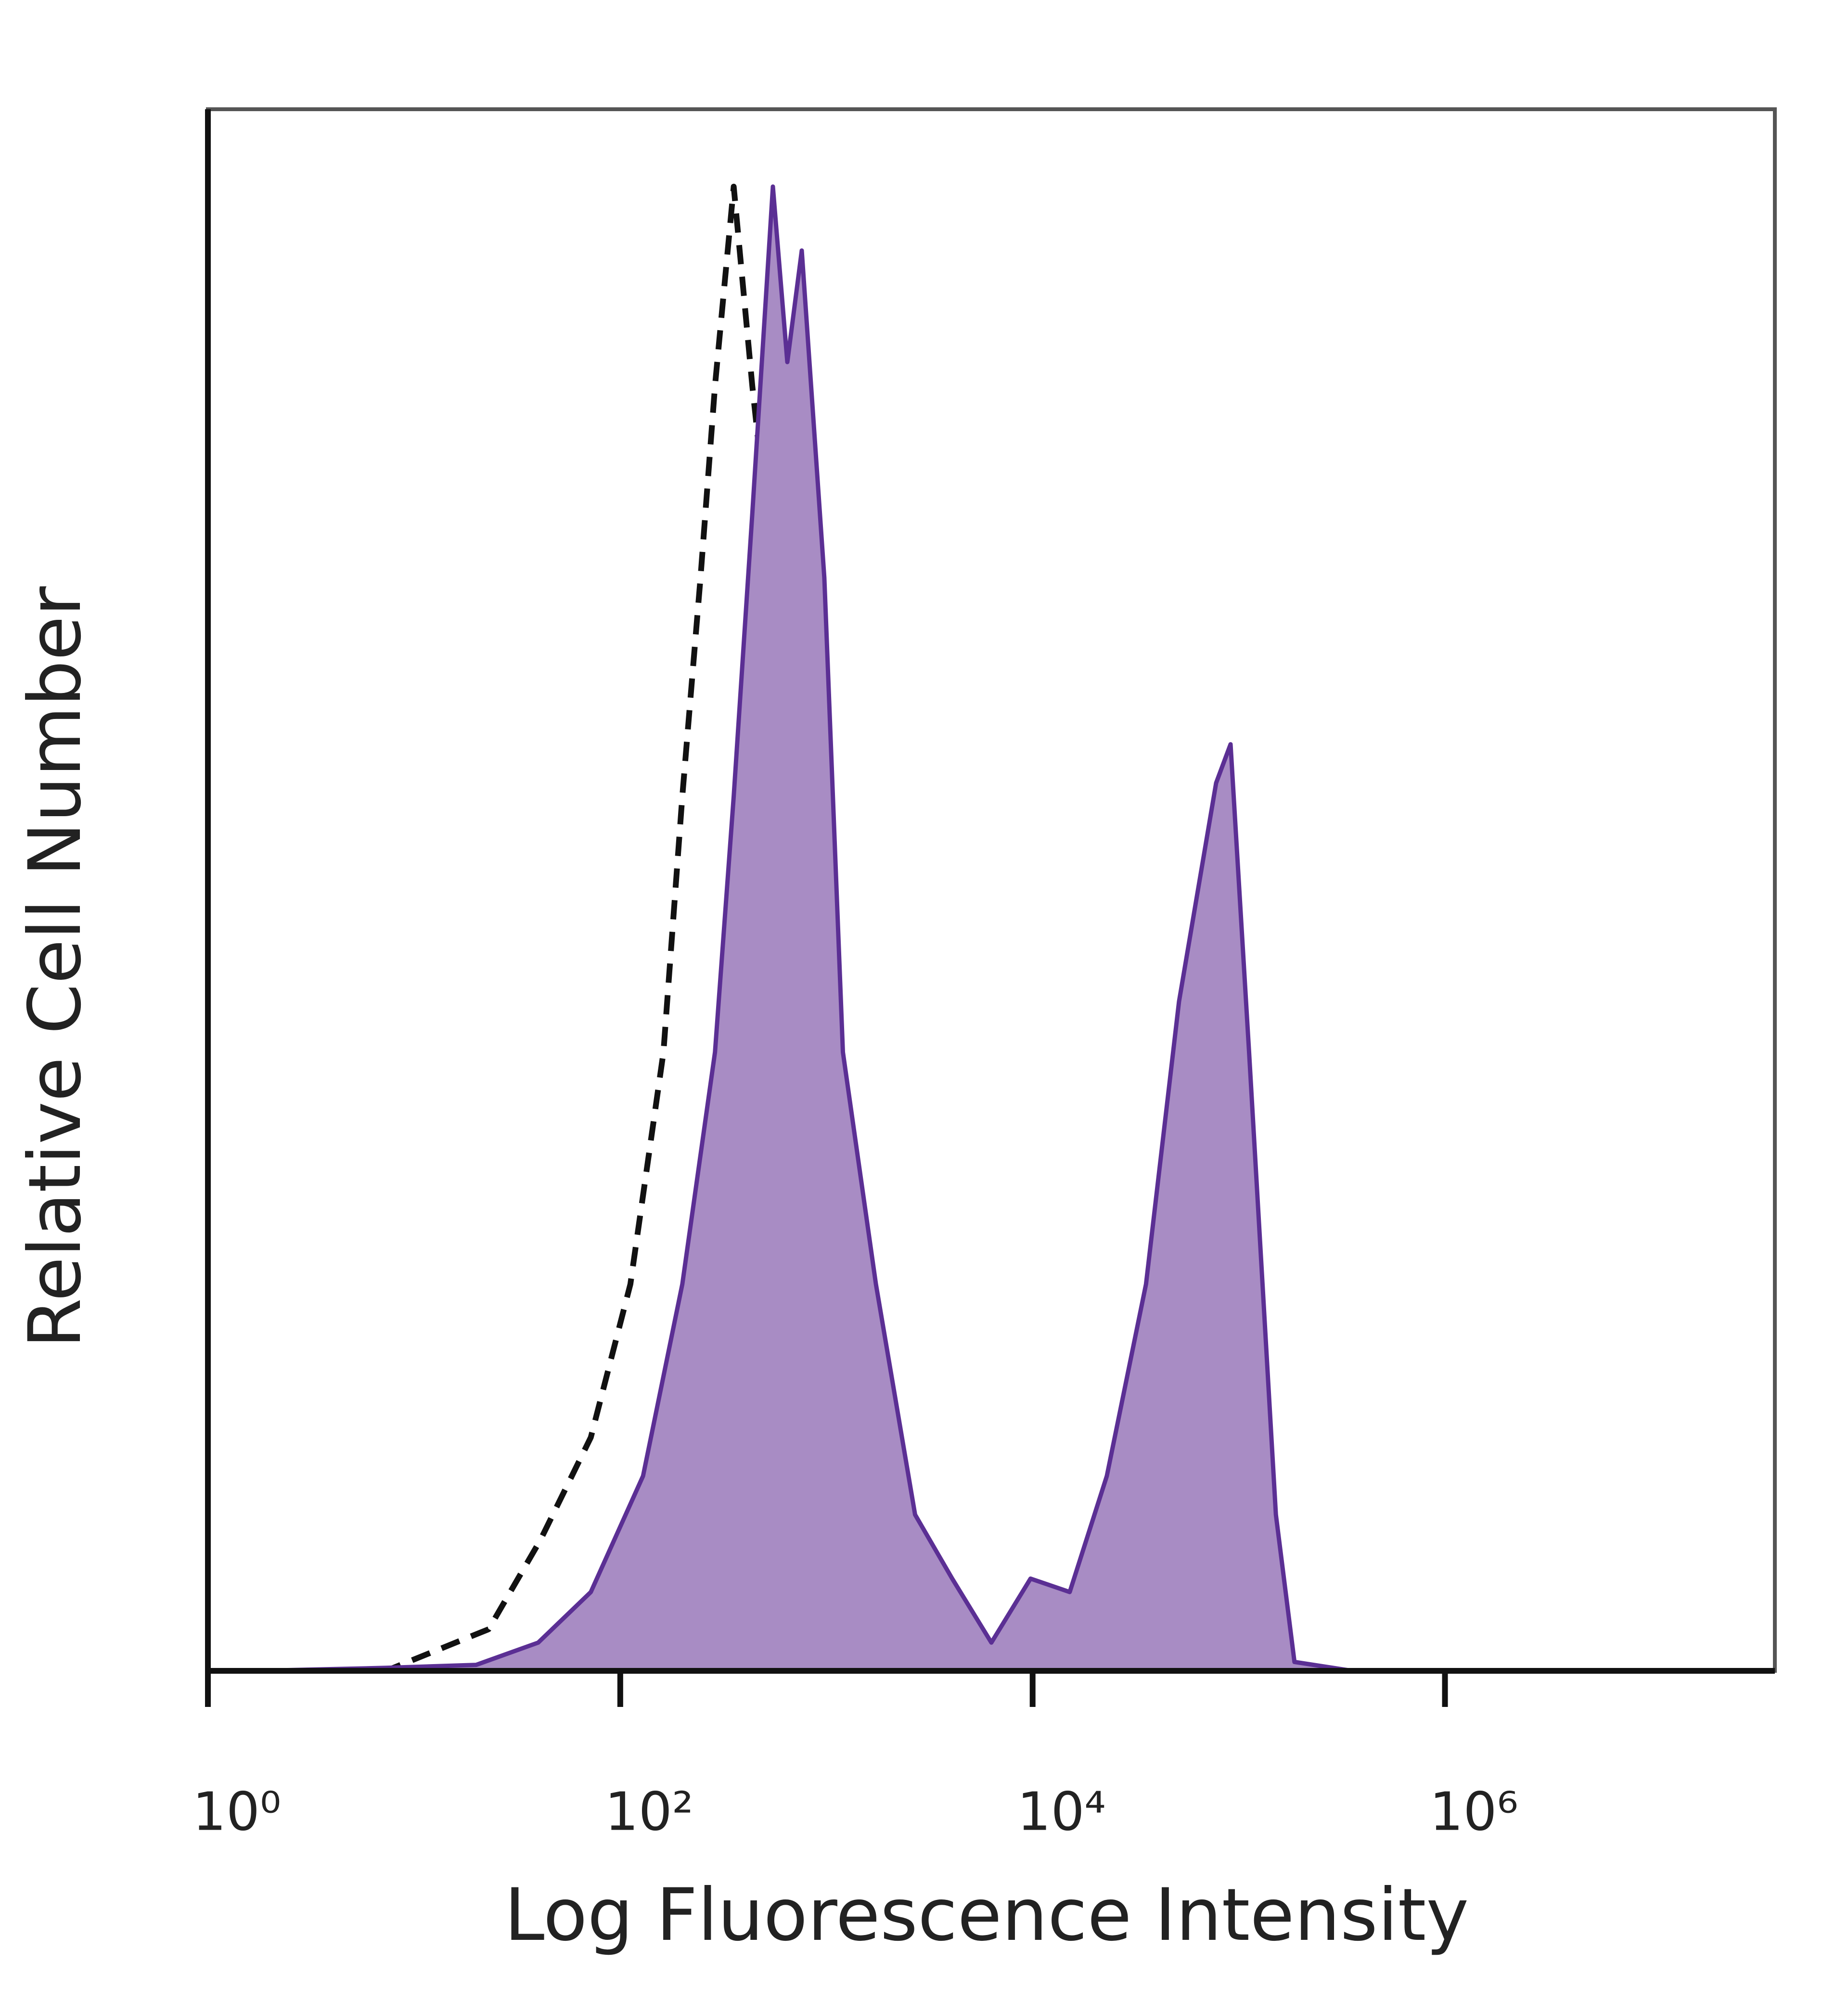 The height and width of the screenshot is (2000, 1848). Describe the element at coordinates (55, 967) in the screenshot. I see `y-axis-label: Relative Cell Number` at that location.